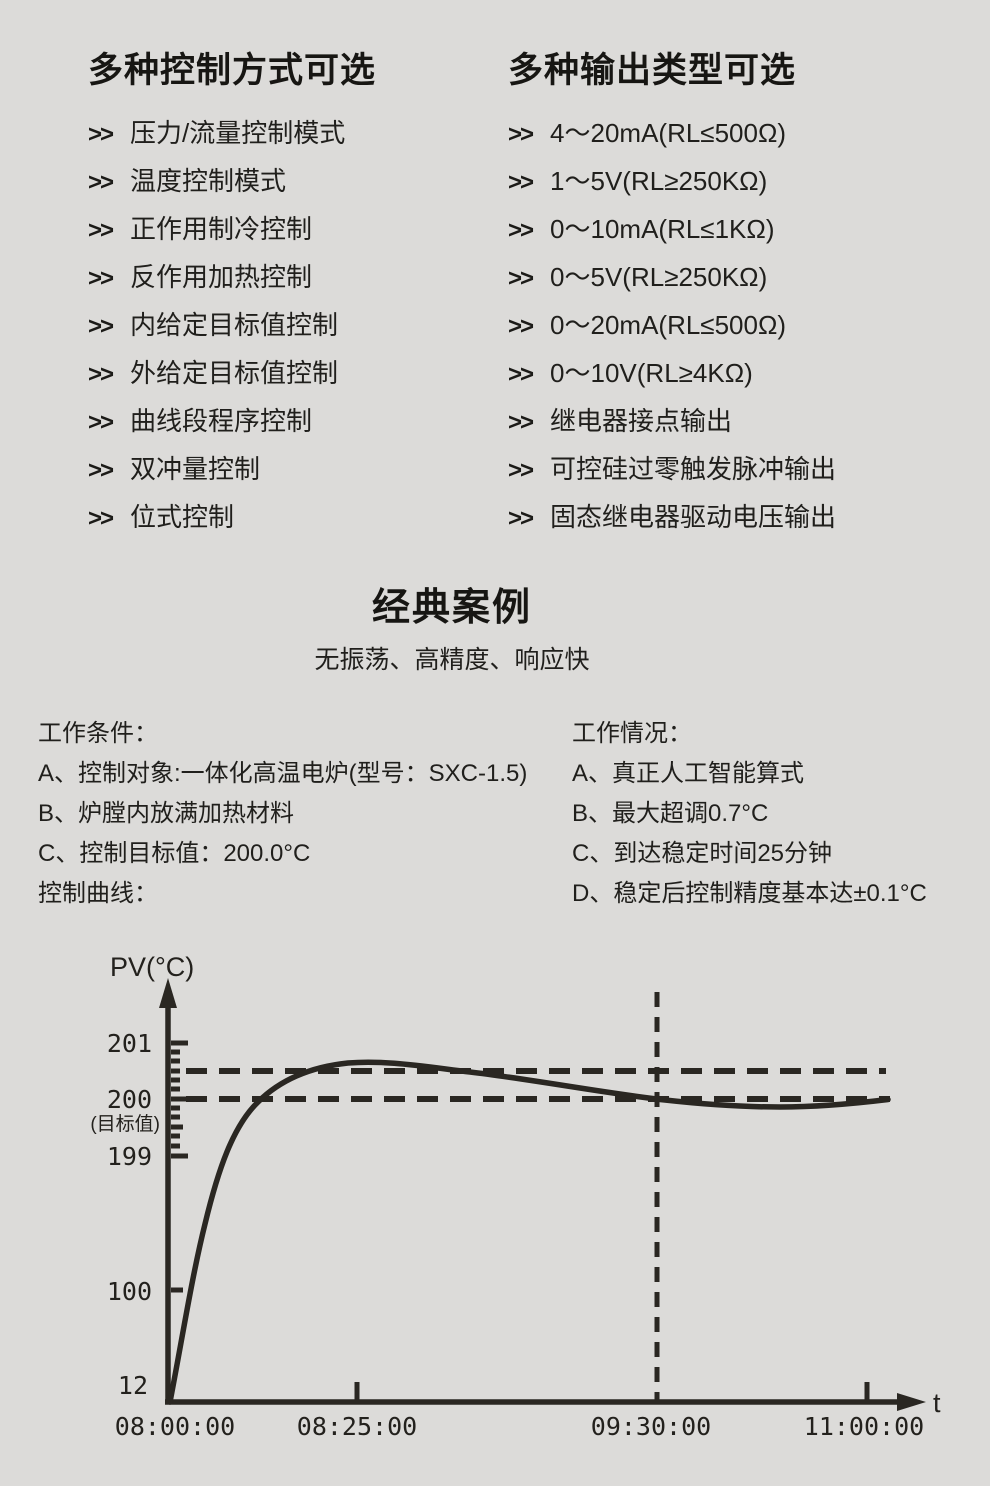 This screenshot has width=990, height=1486. I want to click on condition-item: B、炉膛内放满加热材料, so click(166, 813).